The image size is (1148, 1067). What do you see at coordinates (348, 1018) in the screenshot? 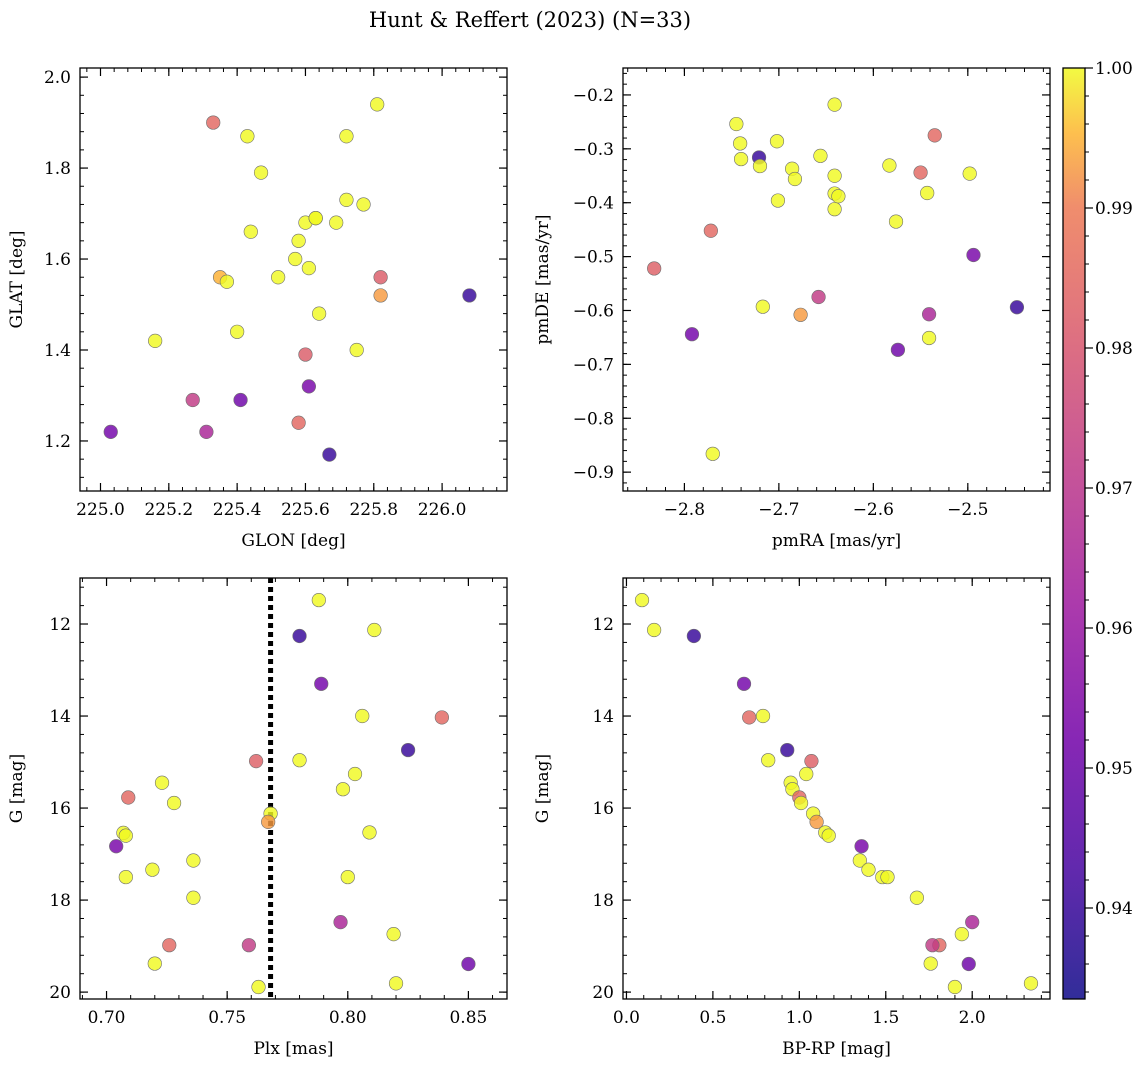
I see `x-tick-label: 0.80` at bounding box center [348, 1018].